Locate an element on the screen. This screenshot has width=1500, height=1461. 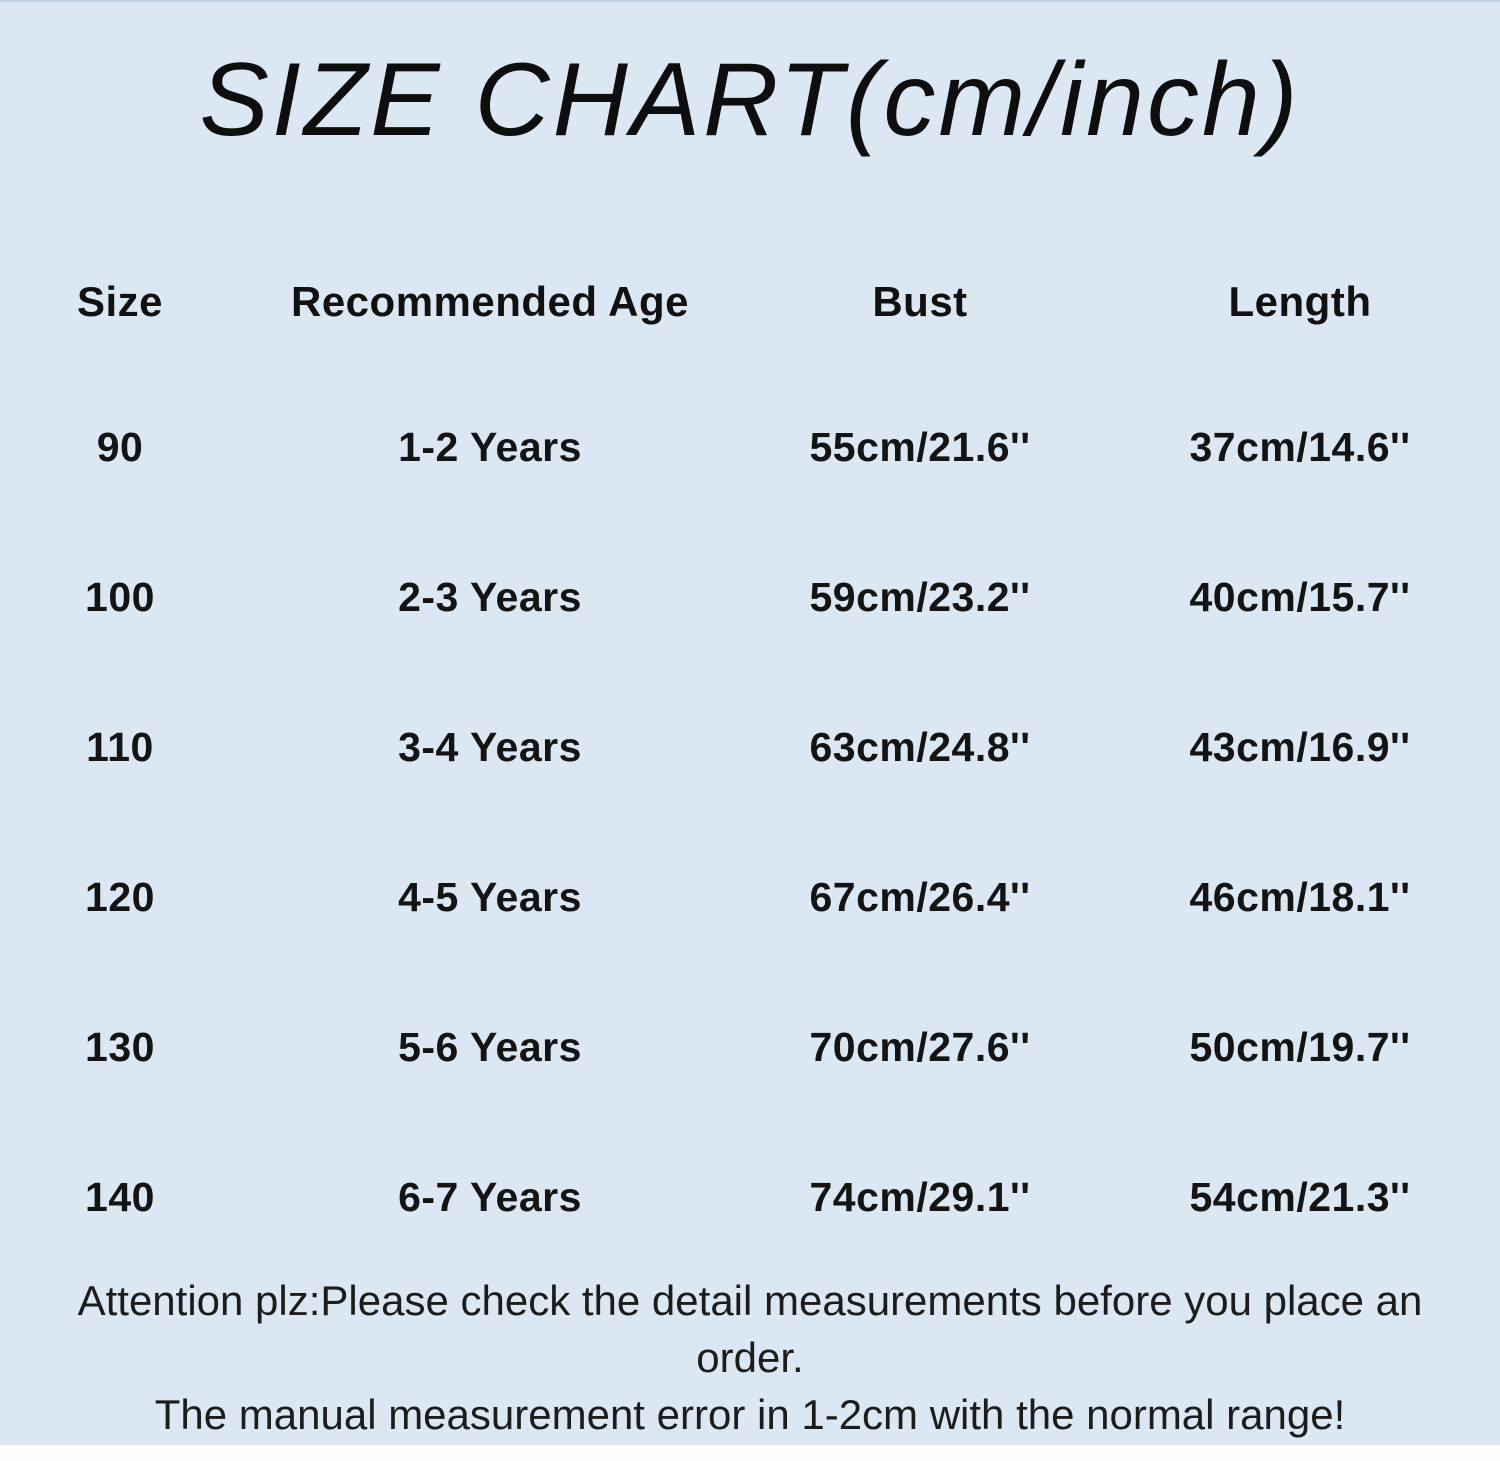
cell-age: 3-4 Years is located at coordinates (490, 746).